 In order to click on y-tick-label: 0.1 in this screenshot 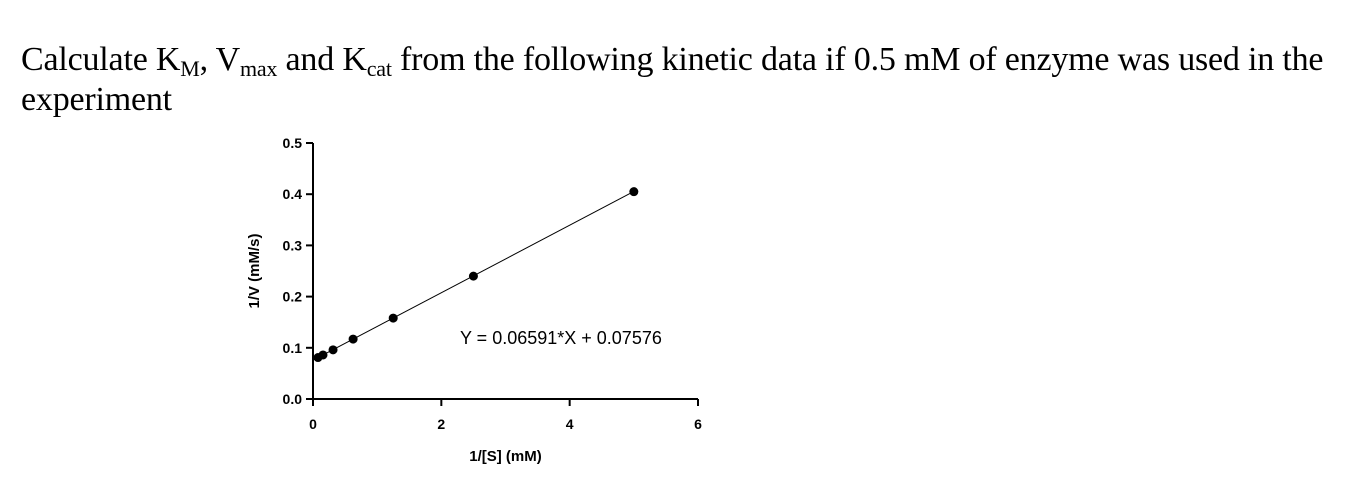, I will do `click(293, 348)`.